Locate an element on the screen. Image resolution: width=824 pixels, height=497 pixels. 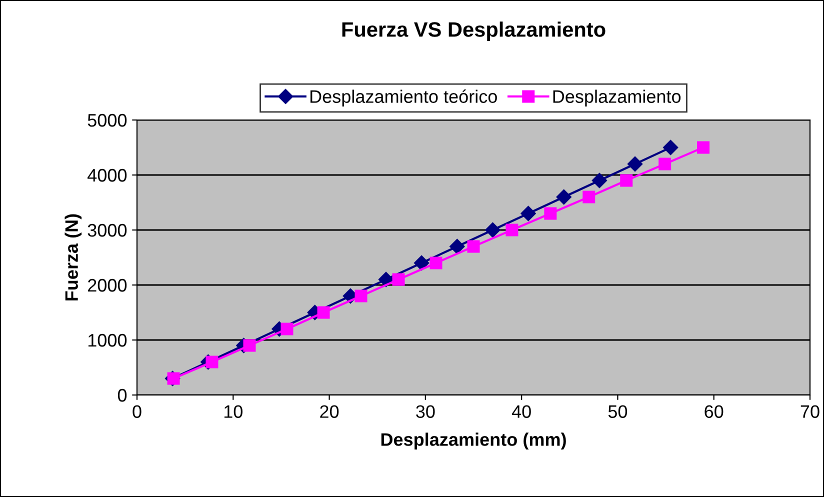
y-tick-label: 5000 is located at coordinates (107, 120).